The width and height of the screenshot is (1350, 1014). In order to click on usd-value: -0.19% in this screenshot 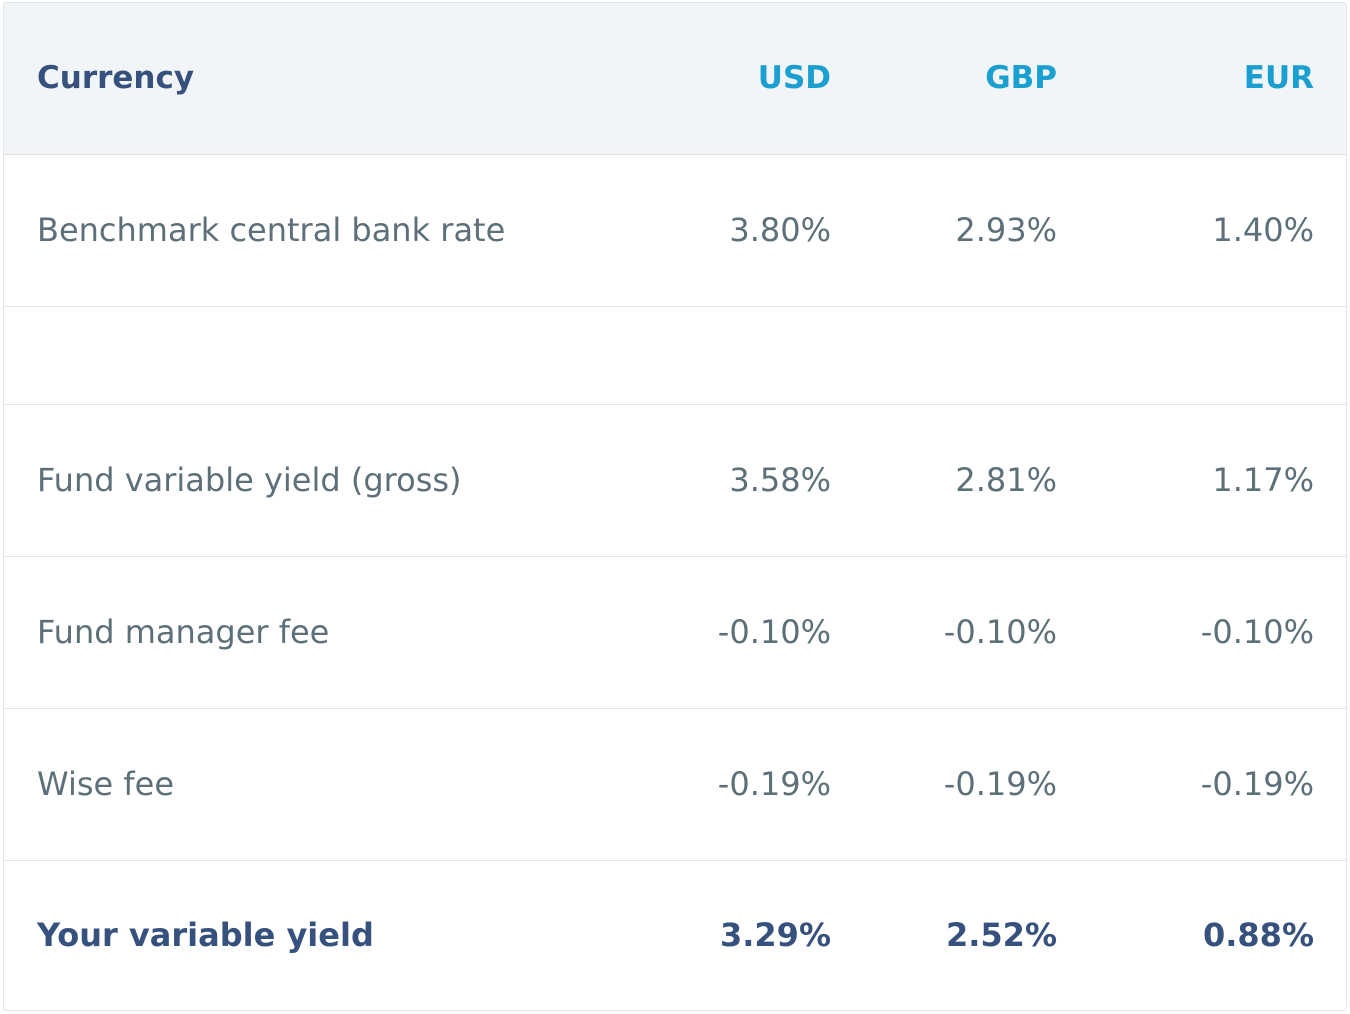, I will do `click(782, 784)`.